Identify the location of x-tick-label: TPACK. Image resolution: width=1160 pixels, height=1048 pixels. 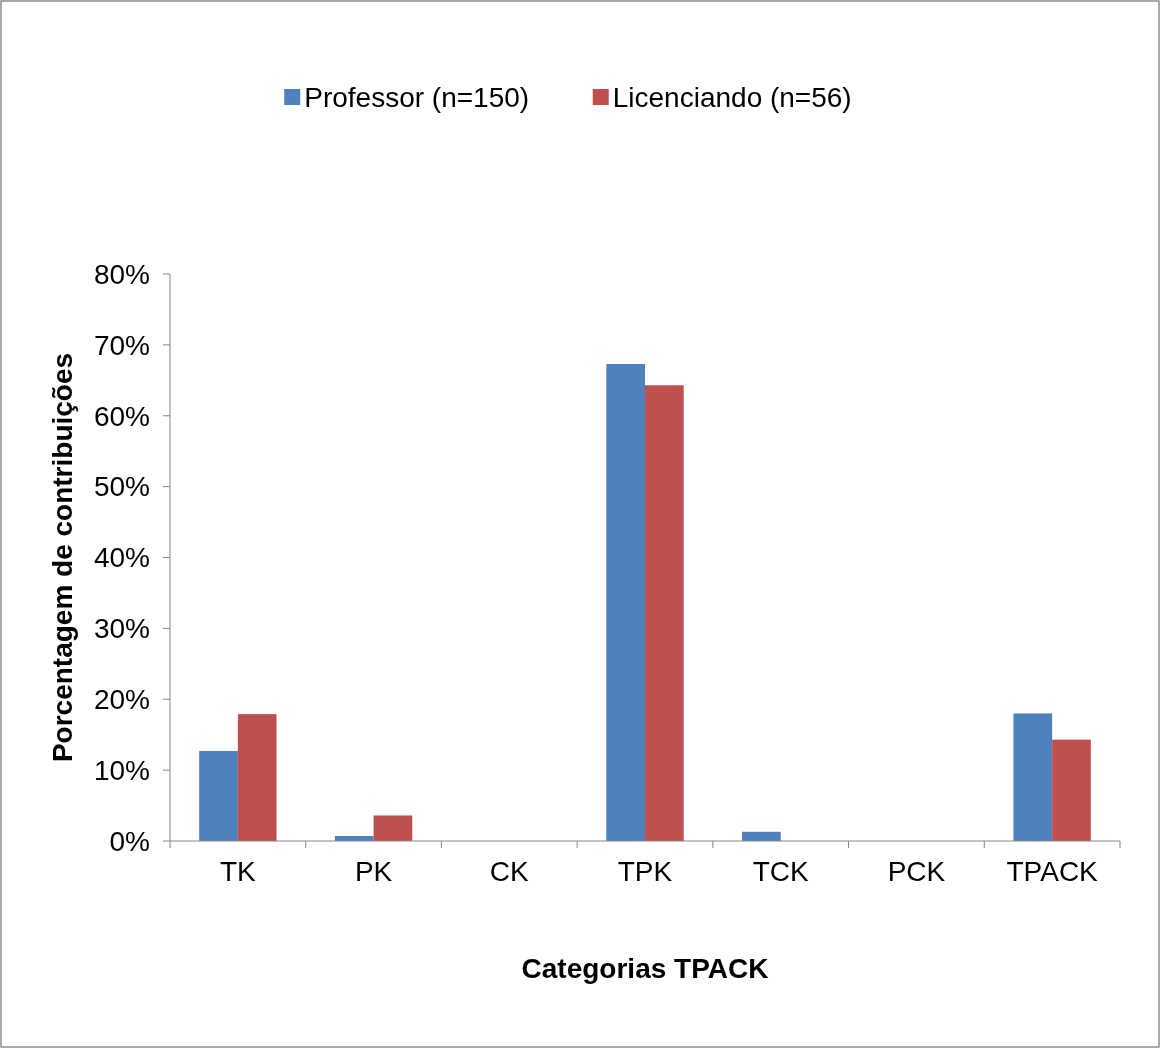
(1052, 871).